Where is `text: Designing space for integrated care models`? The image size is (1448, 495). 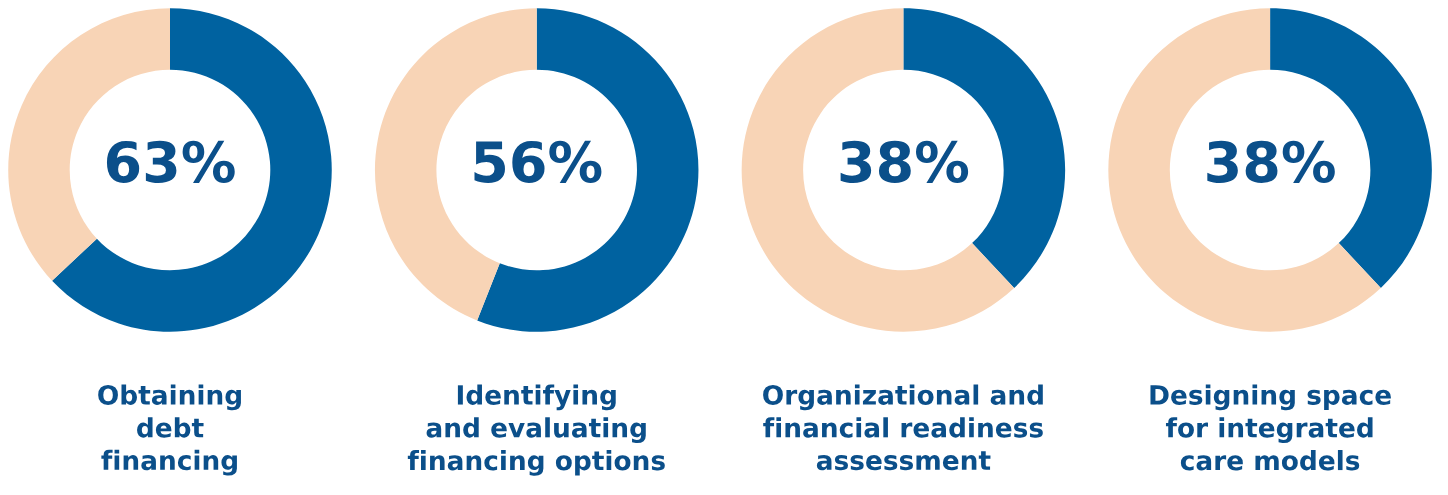
text: Designing space for integrated care models is located at coordinates (1270, 427).